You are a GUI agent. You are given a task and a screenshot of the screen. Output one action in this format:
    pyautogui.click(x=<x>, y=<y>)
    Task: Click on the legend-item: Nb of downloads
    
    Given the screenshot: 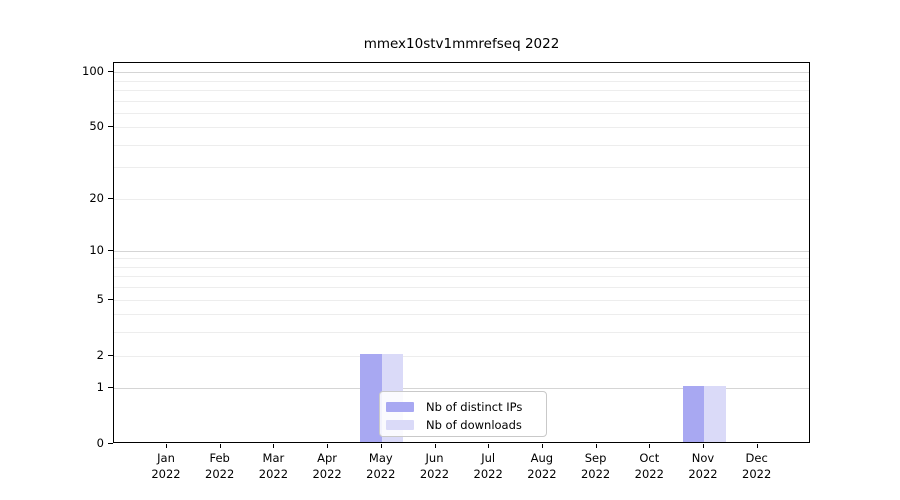 What is the action you would take?
    pyautogui.click(x=462, y=425)
    